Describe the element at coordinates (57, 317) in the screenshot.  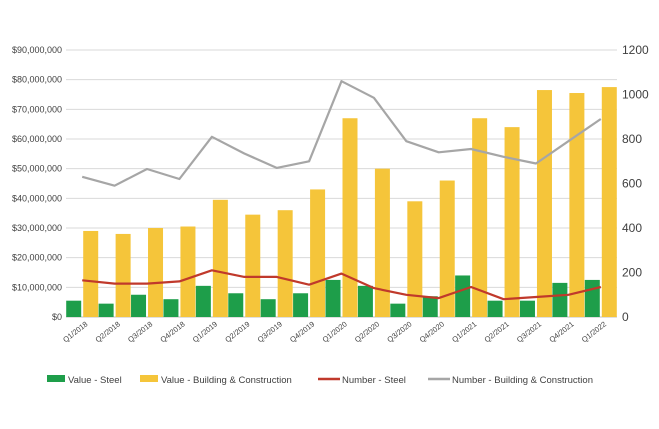
I see `y-left-tick-label: $0` at that location.